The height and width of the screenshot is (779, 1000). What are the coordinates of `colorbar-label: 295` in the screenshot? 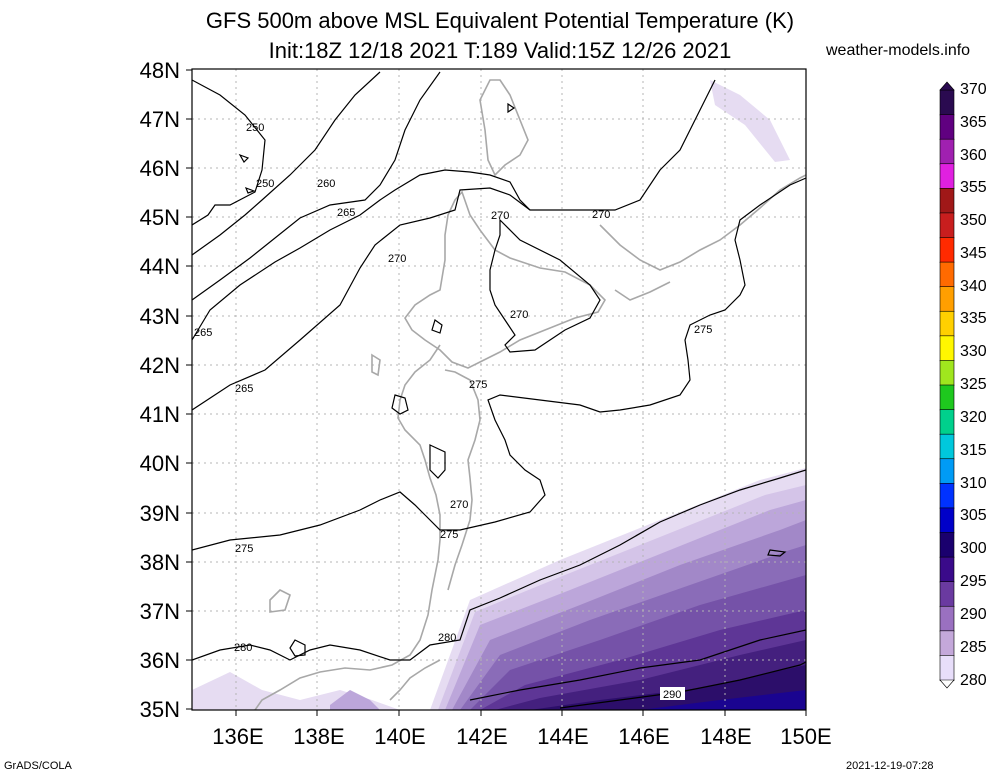 It's located at (973, 581).